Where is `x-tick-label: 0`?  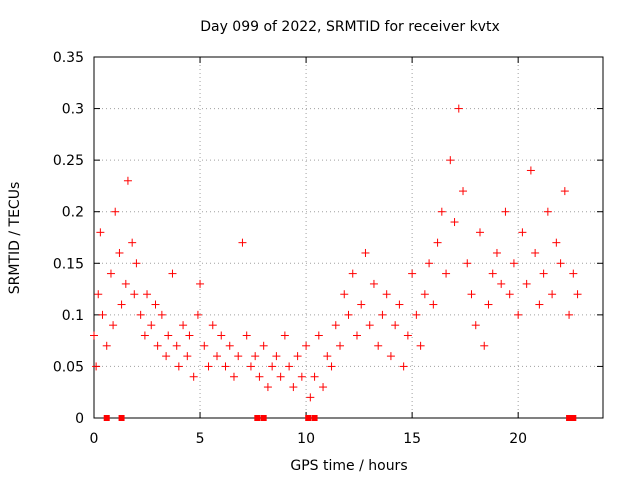 x-tick-label: 0 is located at coordinates (94, 439).